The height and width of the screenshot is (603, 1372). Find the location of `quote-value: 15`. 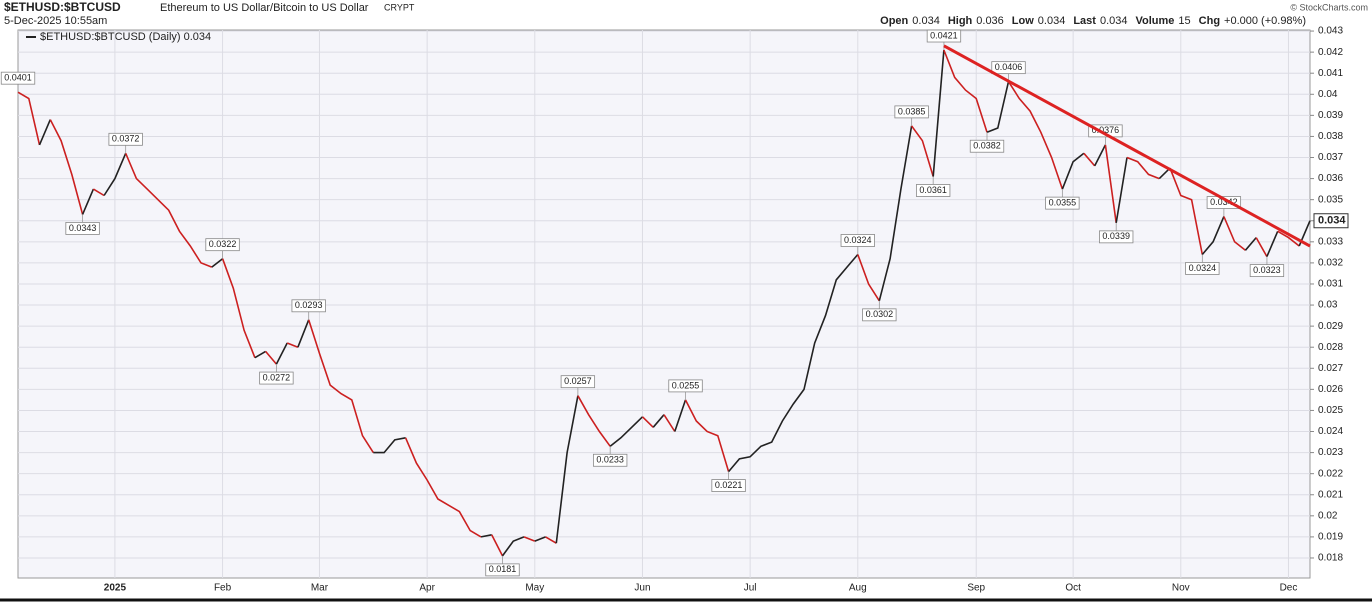

quote-value: 15 is located at coordinates (1184, 21).